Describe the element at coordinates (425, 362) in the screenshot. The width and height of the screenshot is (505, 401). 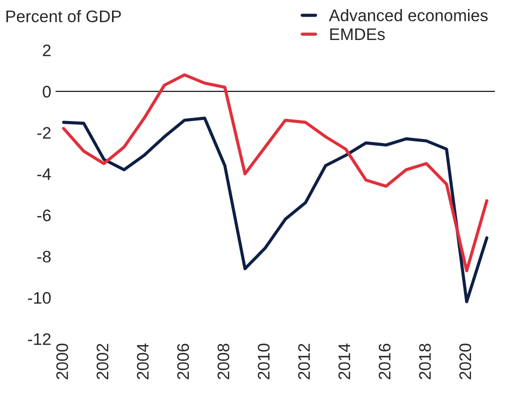
I see `x-tick-label: 2018` at that location.